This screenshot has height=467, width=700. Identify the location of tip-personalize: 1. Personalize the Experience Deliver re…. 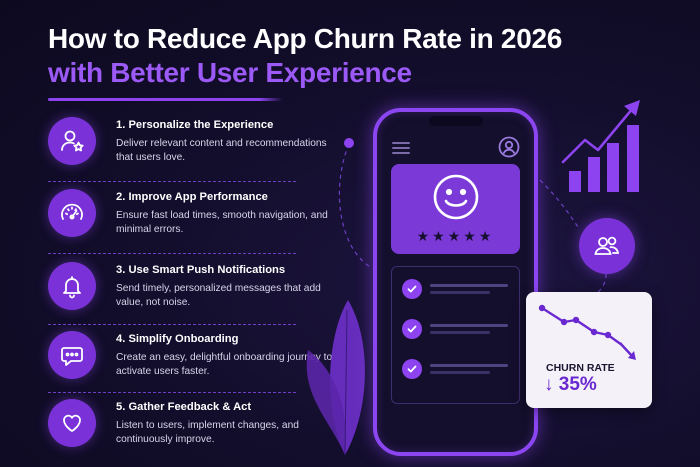
(193, 150).